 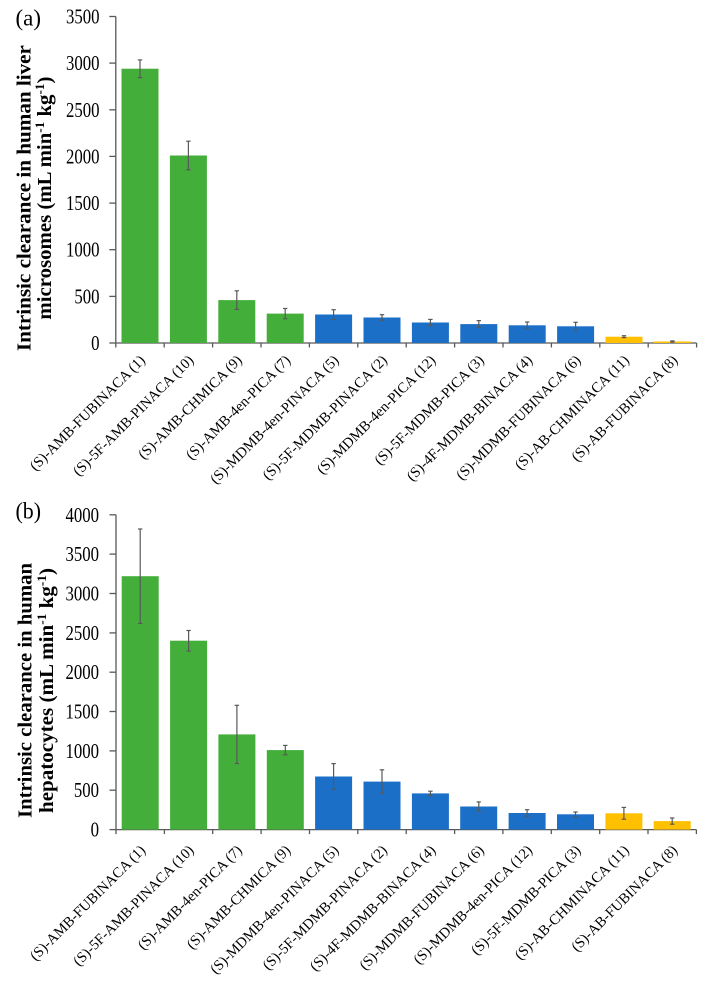 I want to click on svg-text: hepatocytes (mL min-1 kg-1), so click(x=46, y=690).